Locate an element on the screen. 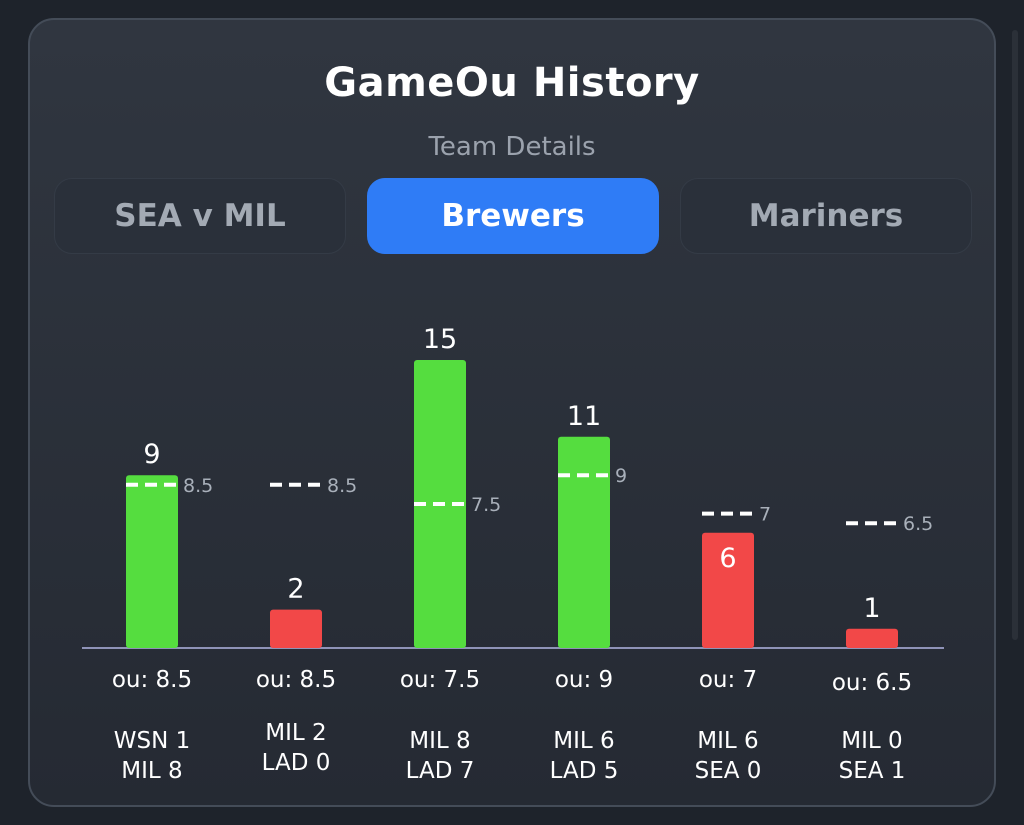  bar-value-label: 9 is located at coordinates (151, 454).